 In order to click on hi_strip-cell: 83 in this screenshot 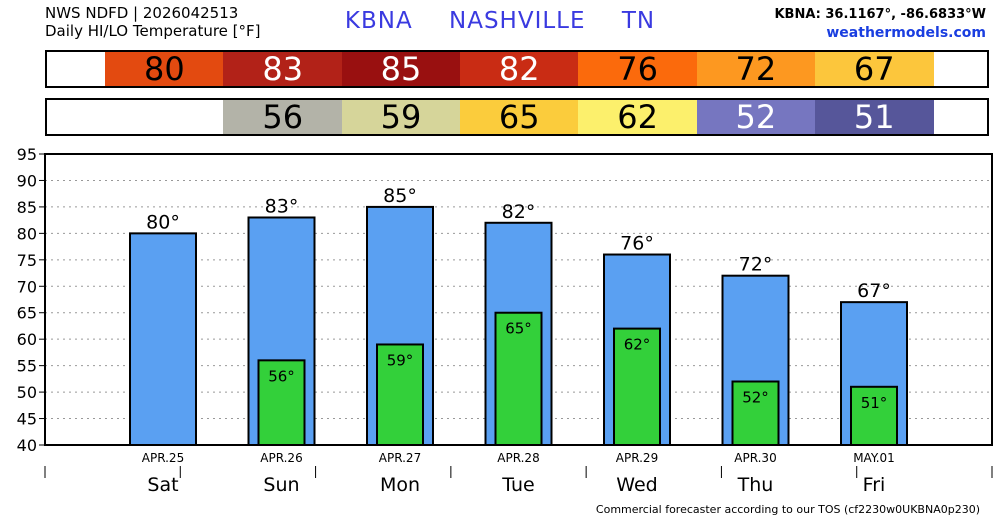, I will do `click(283, 69)`.